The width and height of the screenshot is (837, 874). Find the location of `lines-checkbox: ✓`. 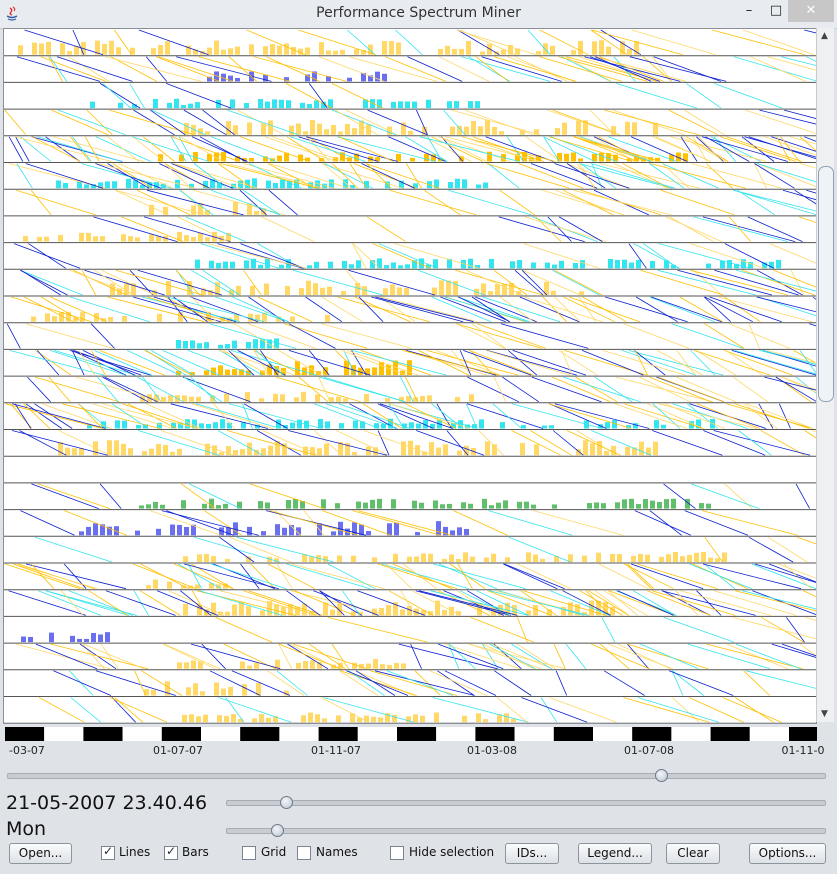

lines-checkbox: ✓ is located at coordinates (108, 852).